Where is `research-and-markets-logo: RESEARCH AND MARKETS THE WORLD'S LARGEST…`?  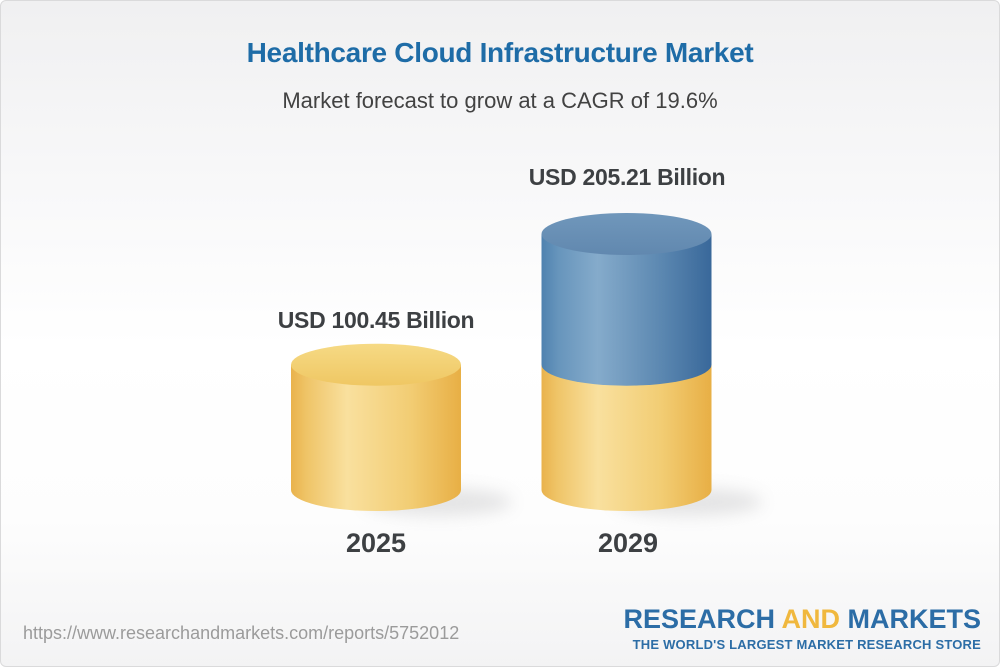
research-and-markets-logo: RESEARCH AND MARKETS THE WORLD'S LARGEST… is located at coordinates (802, 628).